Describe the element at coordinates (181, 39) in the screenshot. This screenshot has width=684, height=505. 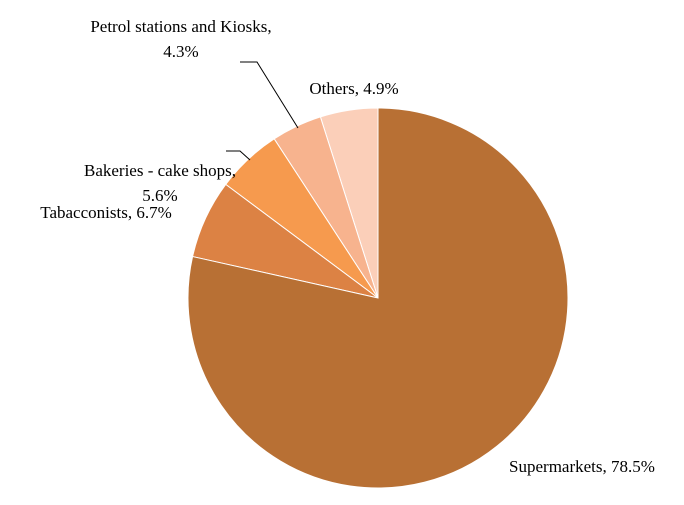
I see `data-label: Petrol stations and Kiosks, 4.3%` at that location.